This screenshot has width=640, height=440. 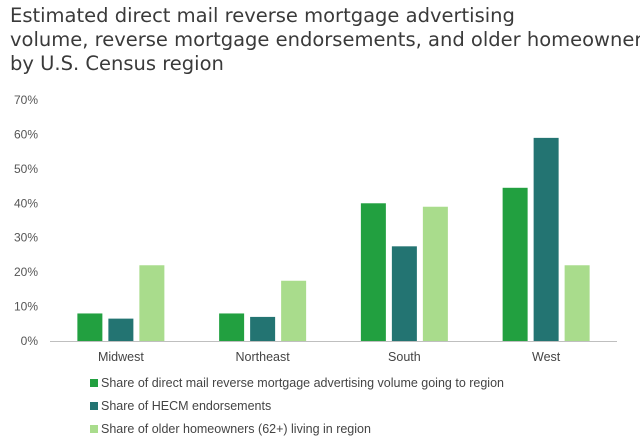 What do you see at coordinates (94, 428) in the screenshot?
I see `legend-swatch-homeowners` at bounding box center [94, 428].